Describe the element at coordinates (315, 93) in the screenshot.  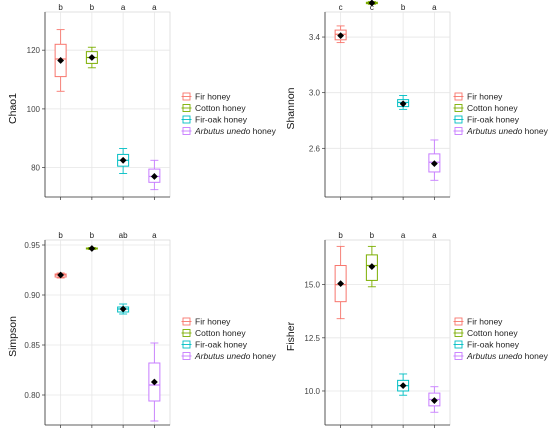
I see `y-tick-label: 3.0` at that location.